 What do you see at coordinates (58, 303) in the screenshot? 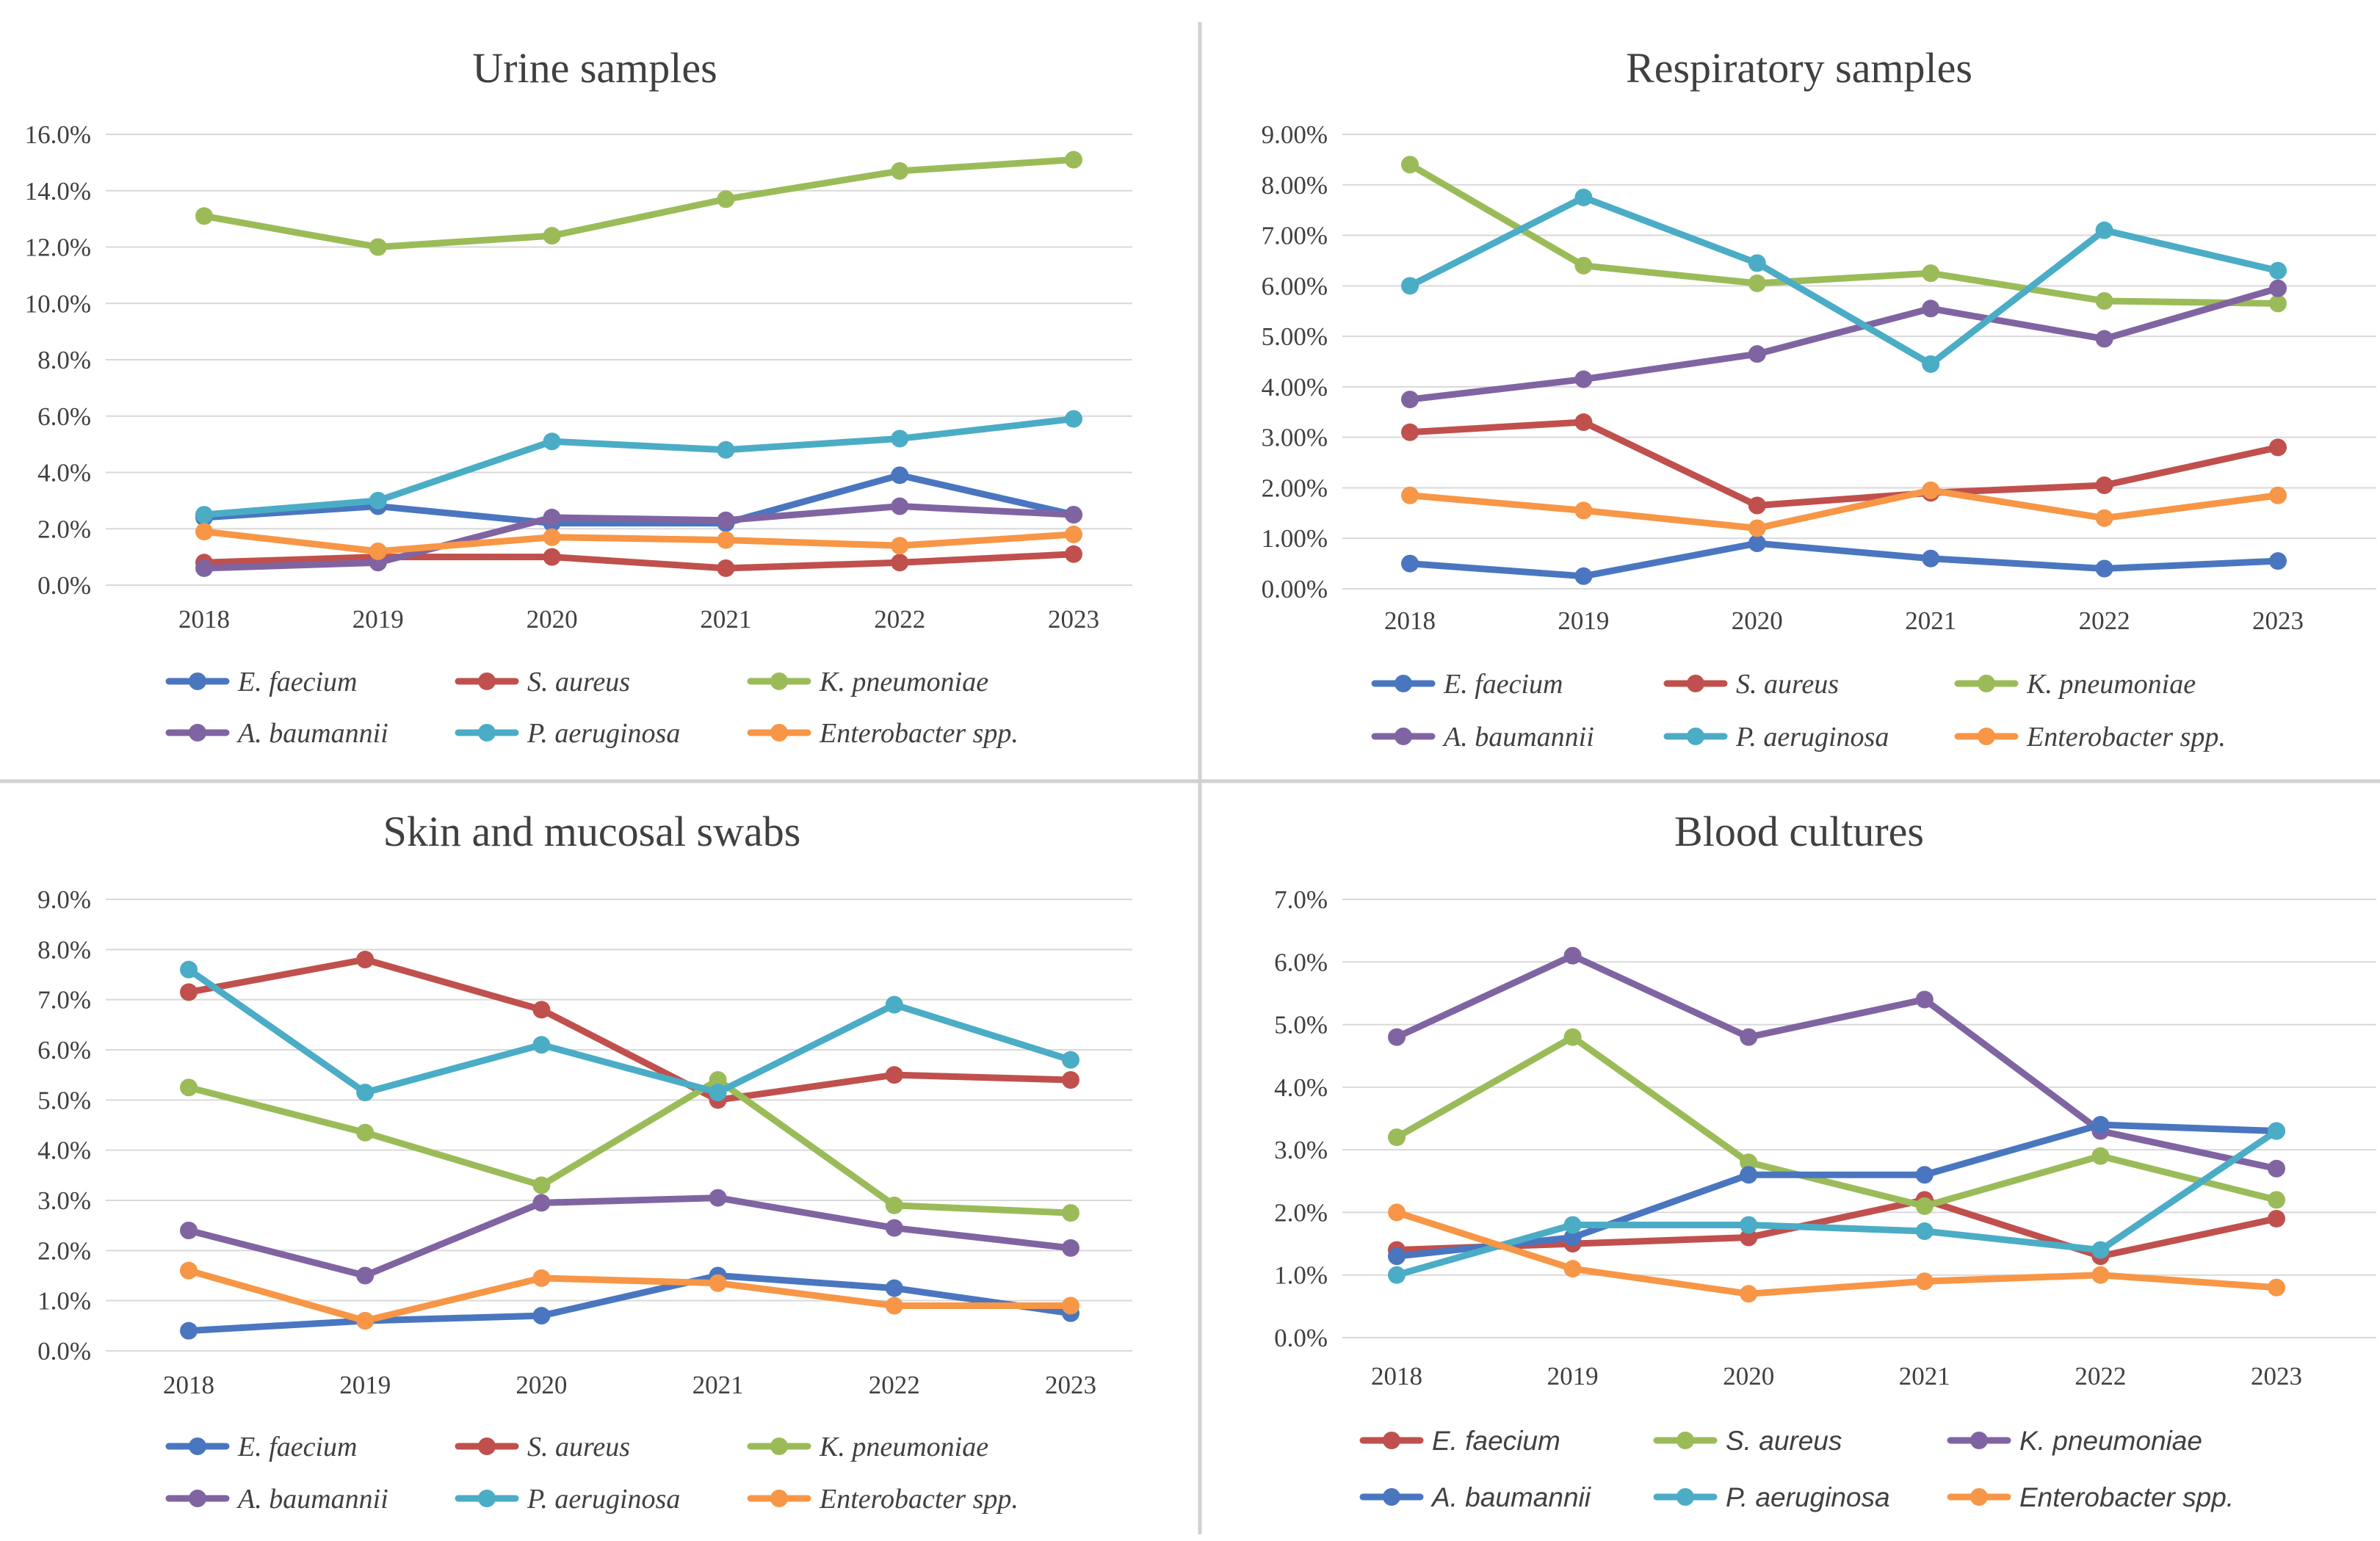
I see `y-tick-label: 10.0%` at bounding box center [58, 303].